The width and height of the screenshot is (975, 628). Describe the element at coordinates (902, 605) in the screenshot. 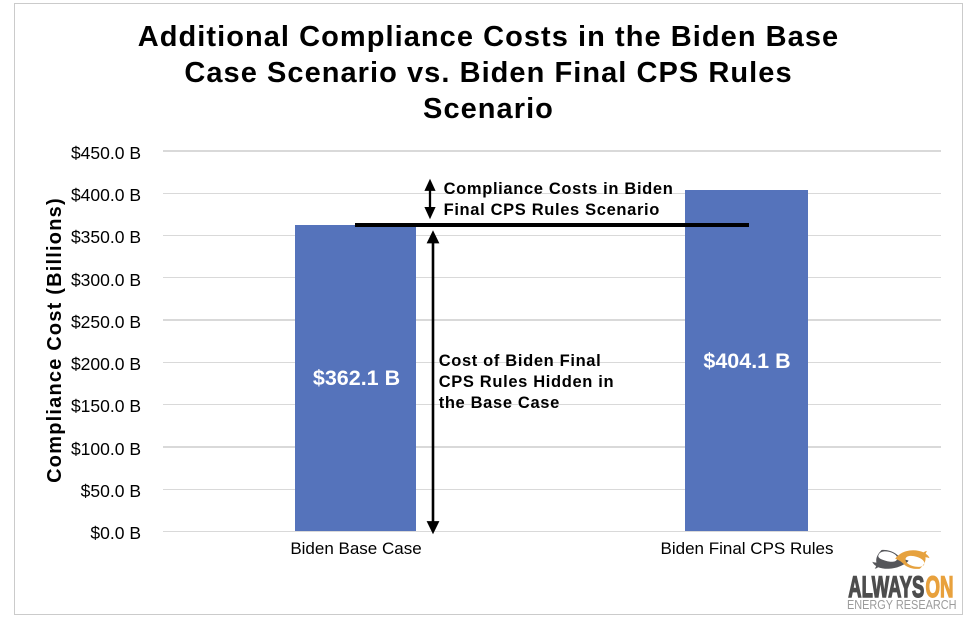

I see `svg-text: ENERGY RESEARCH` at that location.